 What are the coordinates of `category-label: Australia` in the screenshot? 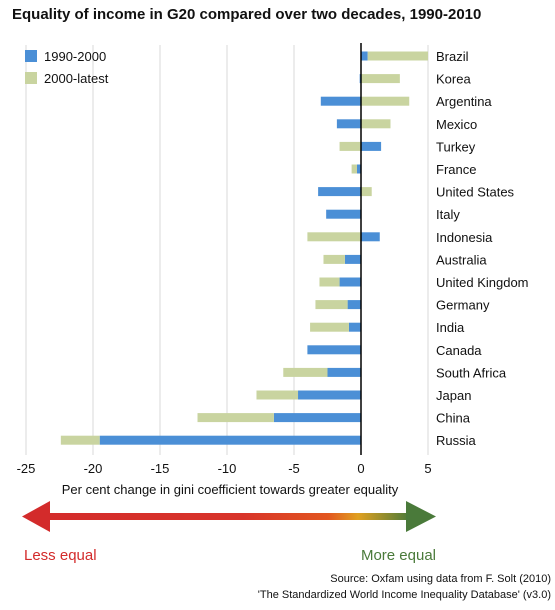 It's located at (461, 259).